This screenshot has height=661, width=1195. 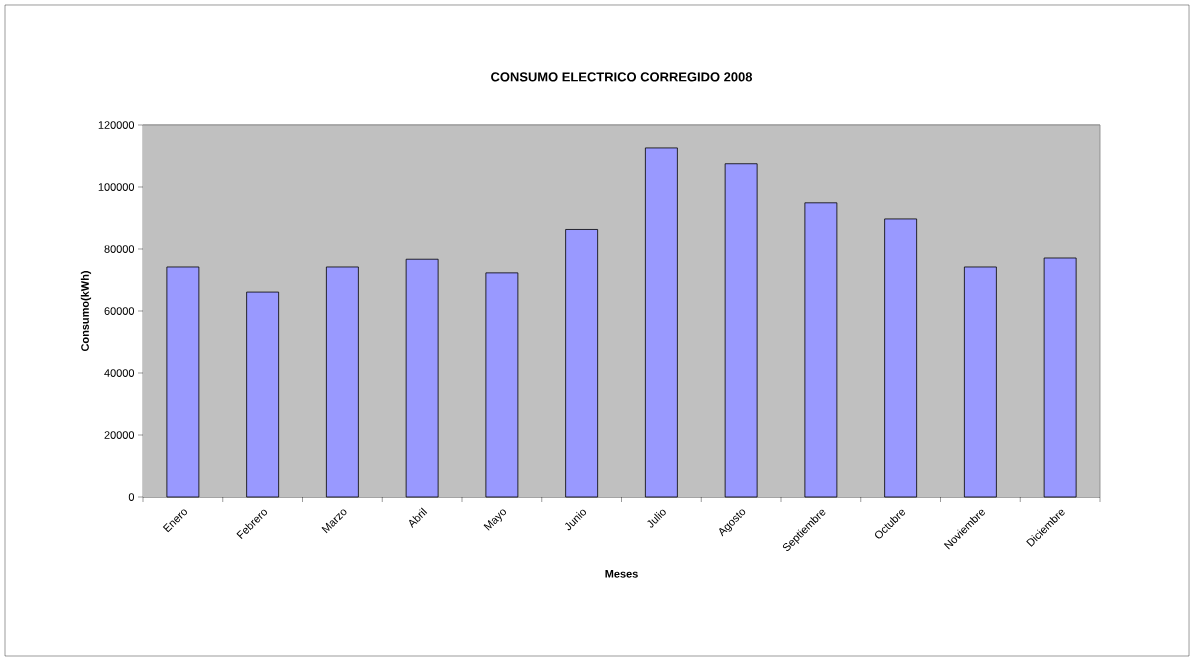 I want to click on y-tick-label: 60000, so click(x=119, y=311).